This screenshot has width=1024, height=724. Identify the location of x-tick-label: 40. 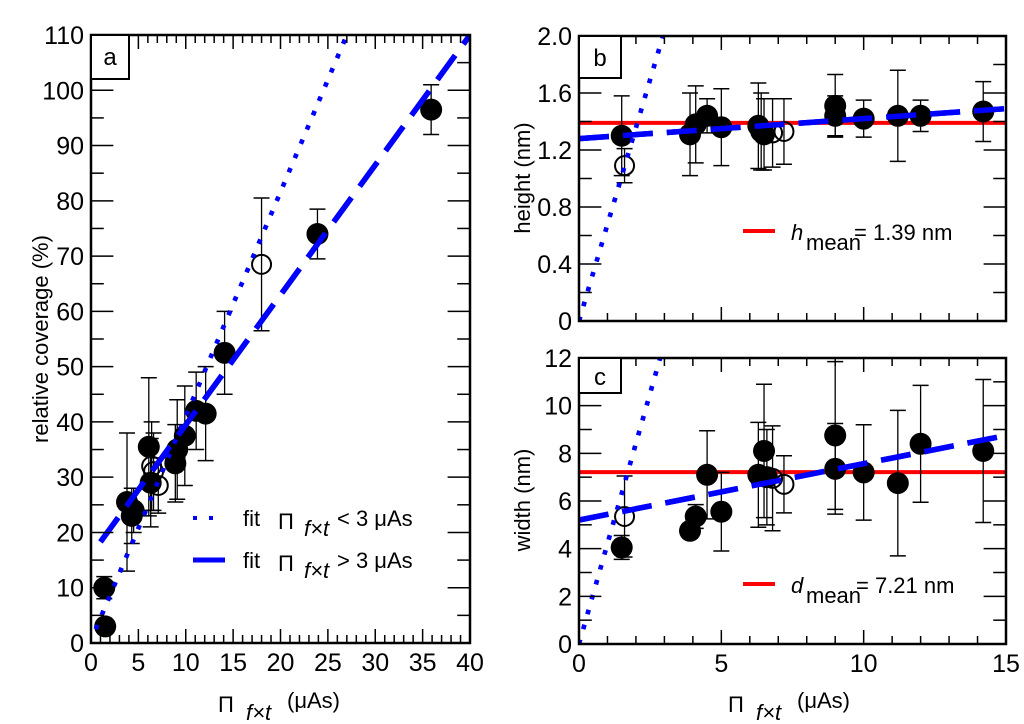
(470, 663).